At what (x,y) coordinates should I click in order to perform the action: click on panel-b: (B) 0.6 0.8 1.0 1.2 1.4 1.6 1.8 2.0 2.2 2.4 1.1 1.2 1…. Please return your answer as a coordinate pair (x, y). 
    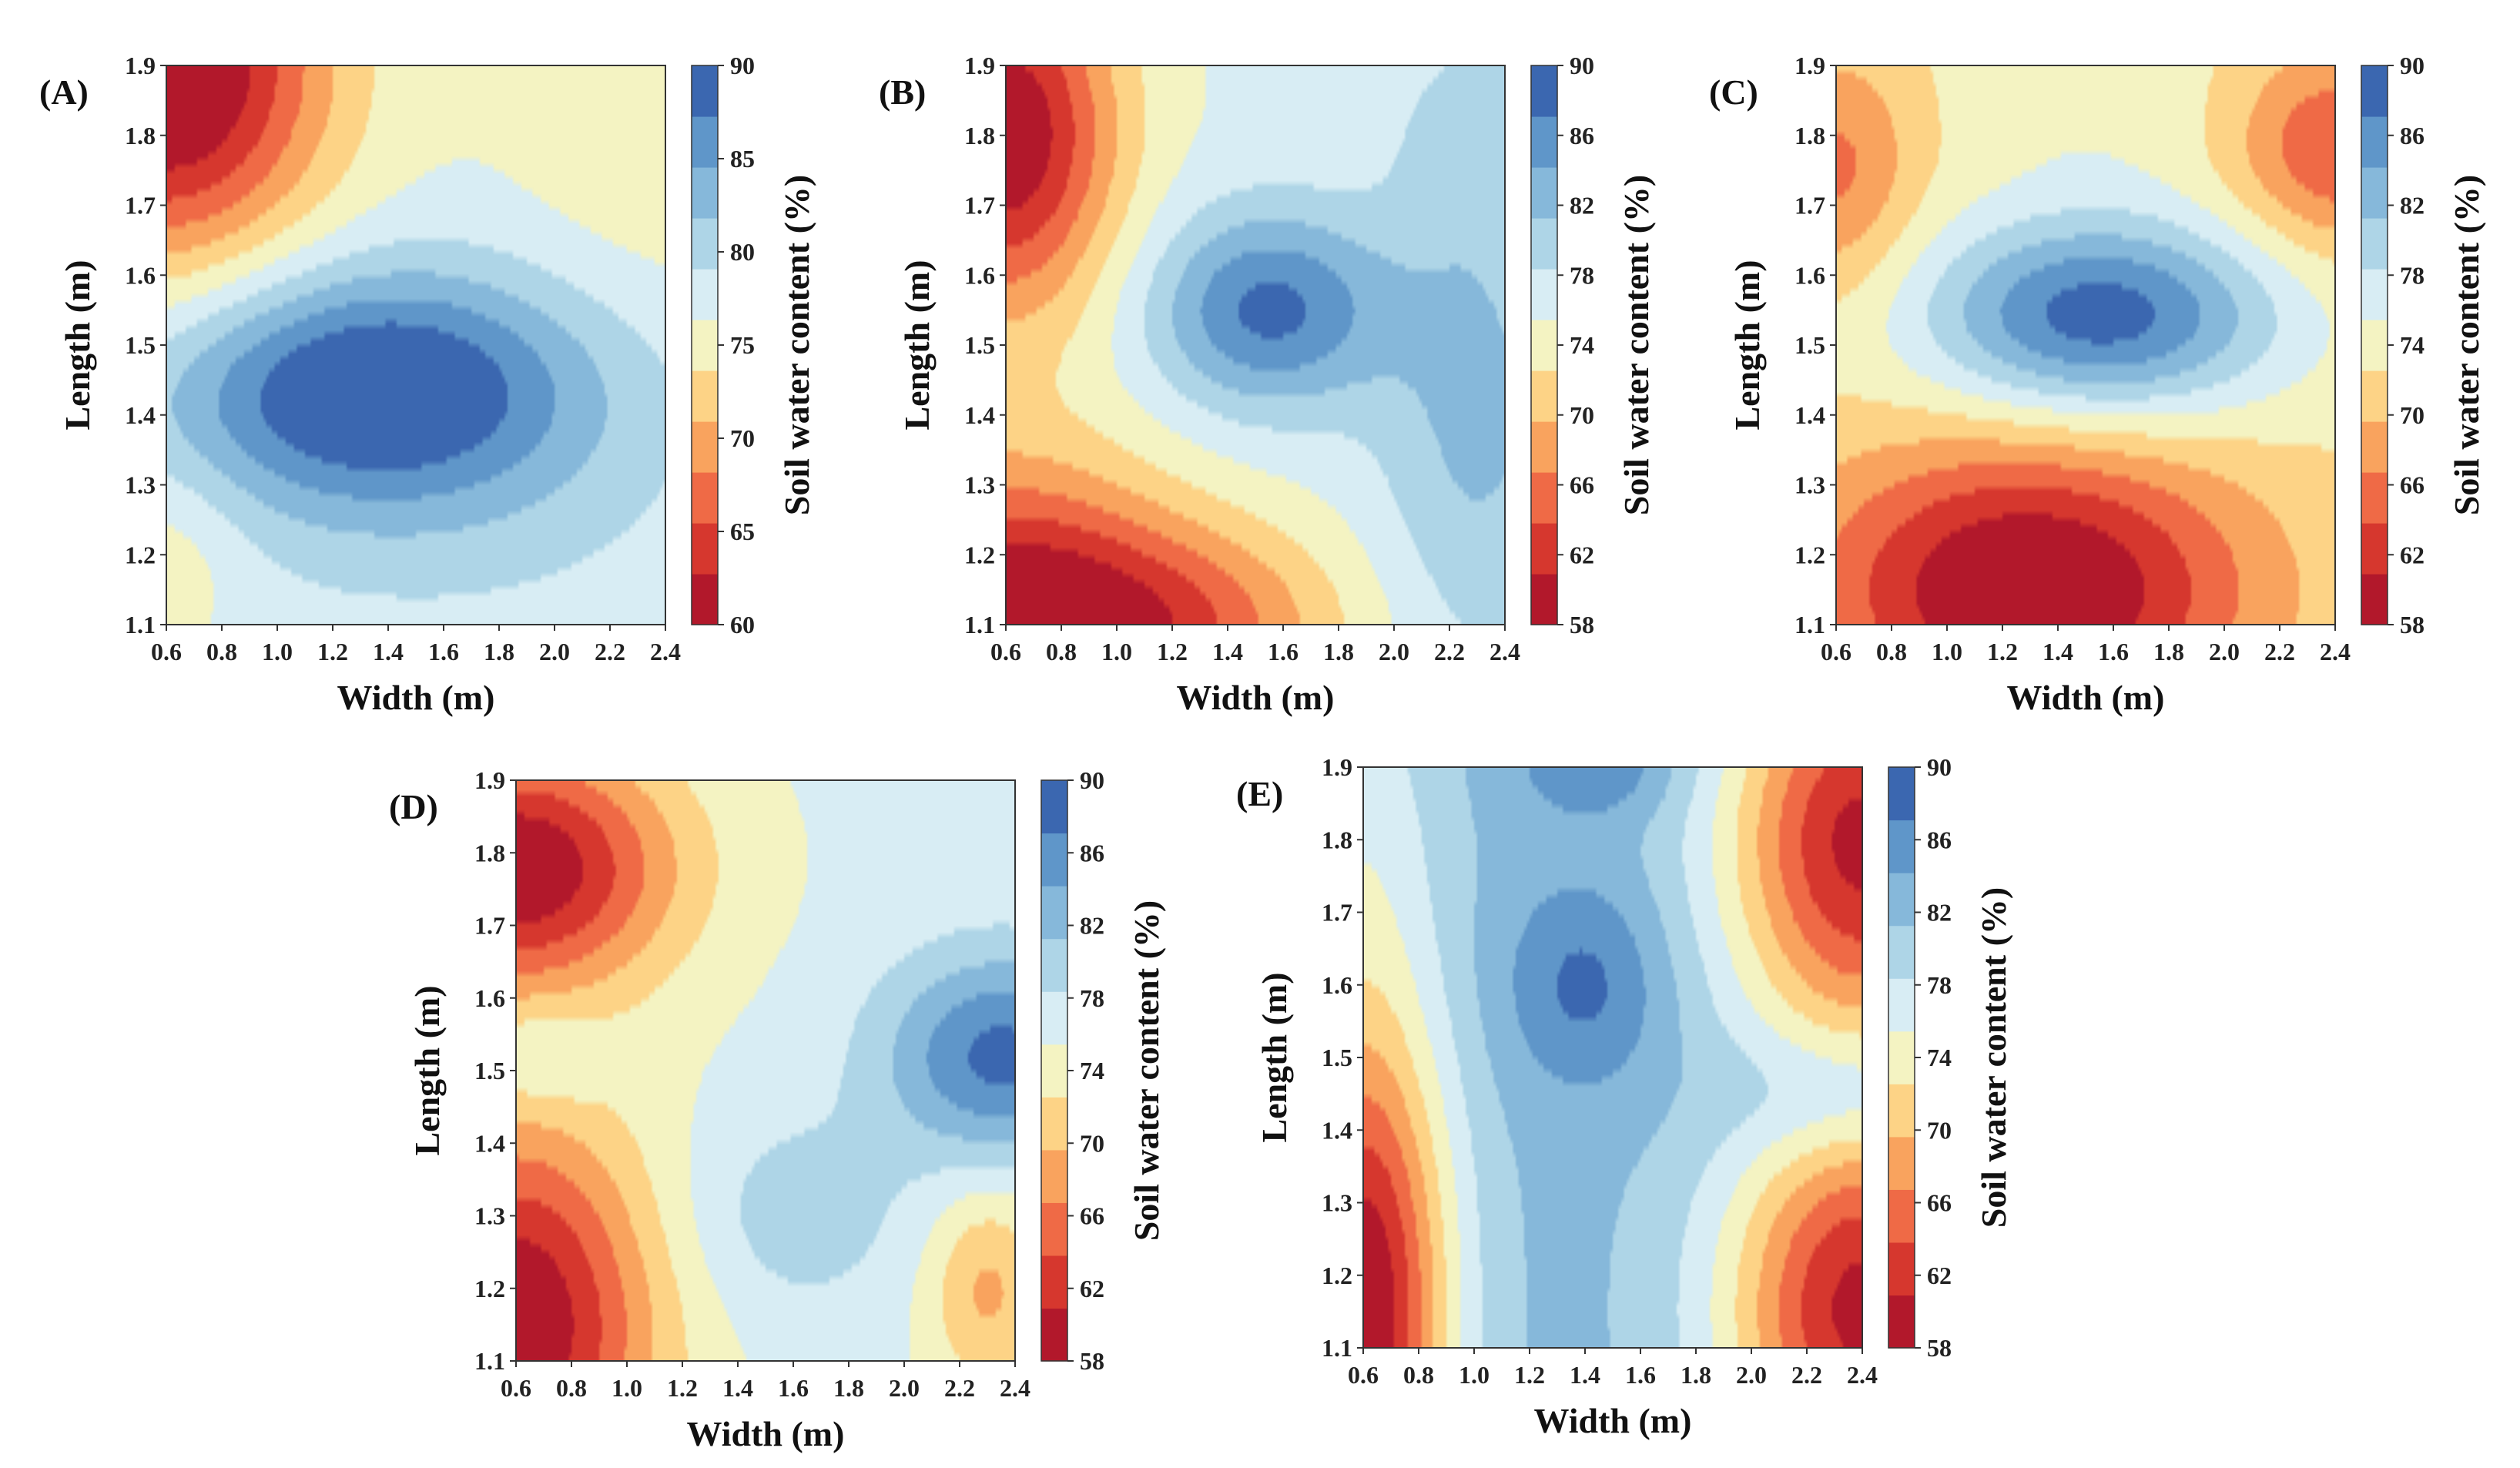
    Looking at the image, I should click on (1268, 384).